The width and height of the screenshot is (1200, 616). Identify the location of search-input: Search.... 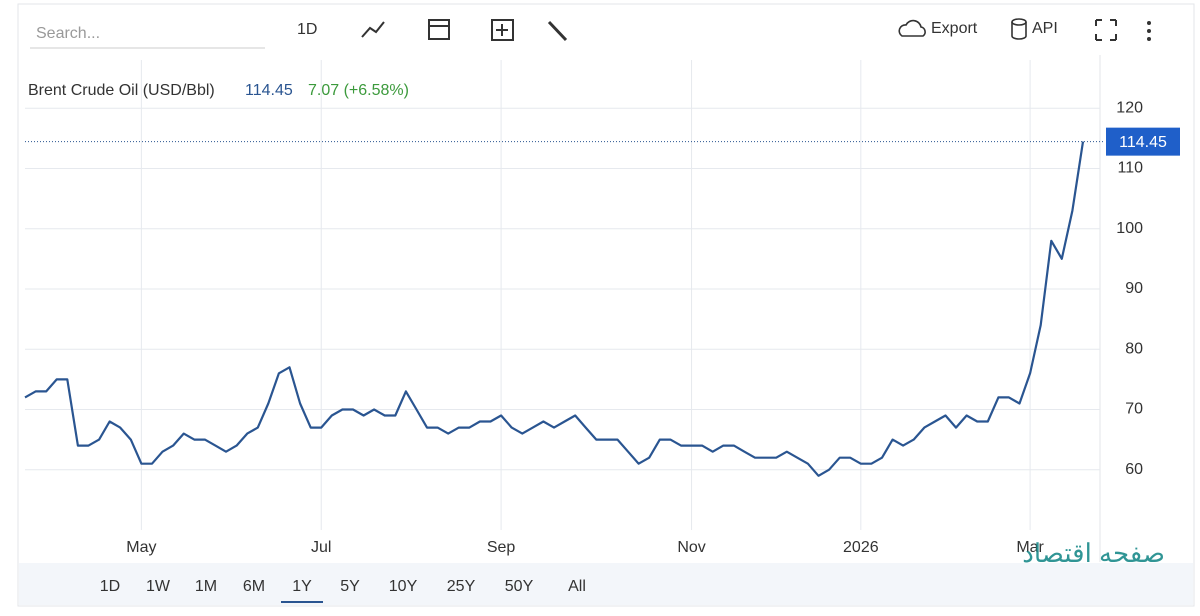
(68, 33).